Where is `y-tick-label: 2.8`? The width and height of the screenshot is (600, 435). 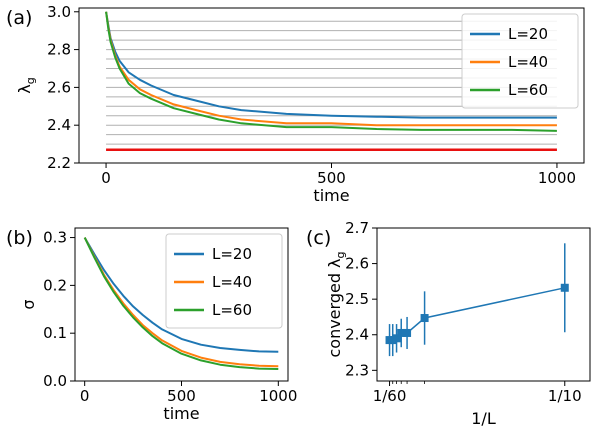
y-tick-label: 2.8 is located at coordinates (59, 50).